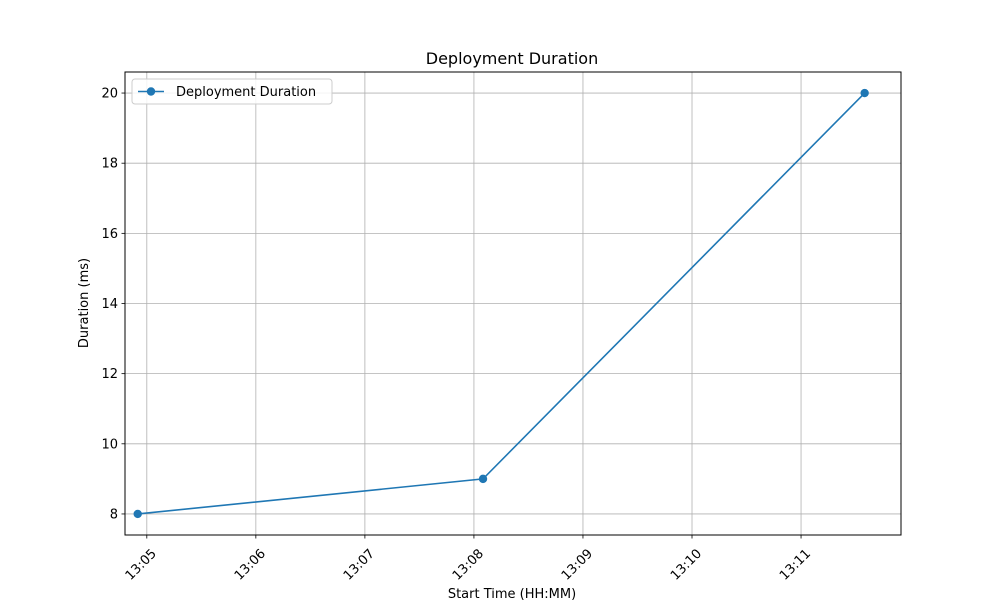 This screenshot has height=600, width=1000. I want to click on y-axis-label: Duration (ms), so click(84, 303).